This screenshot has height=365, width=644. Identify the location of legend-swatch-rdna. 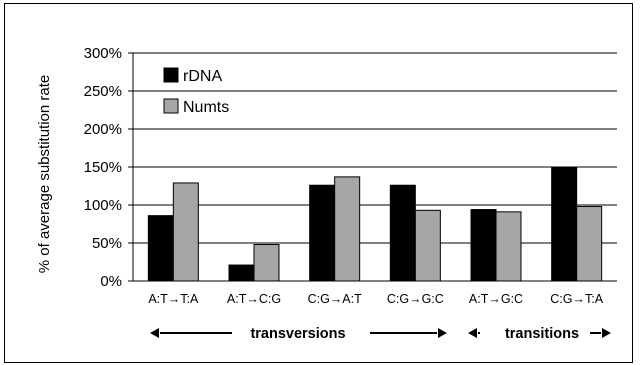
(171, 75).